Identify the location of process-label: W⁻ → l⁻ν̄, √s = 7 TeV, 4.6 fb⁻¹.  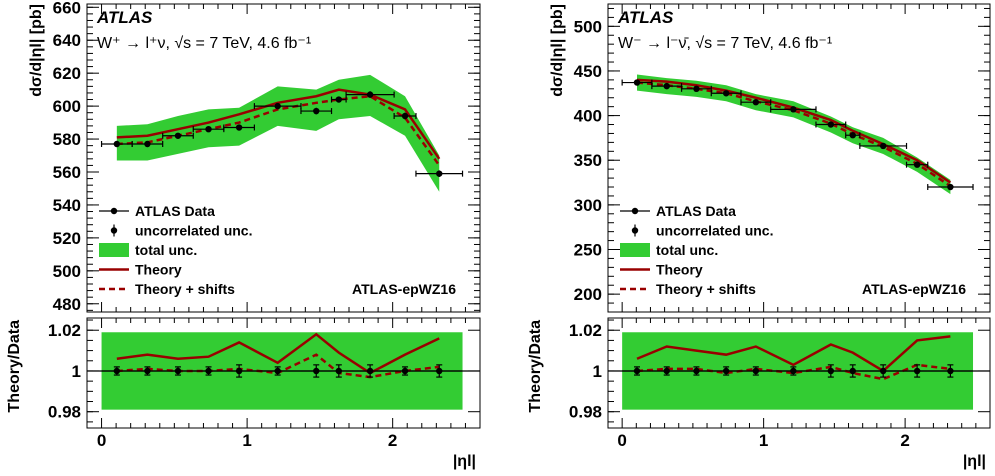
(725, 43).